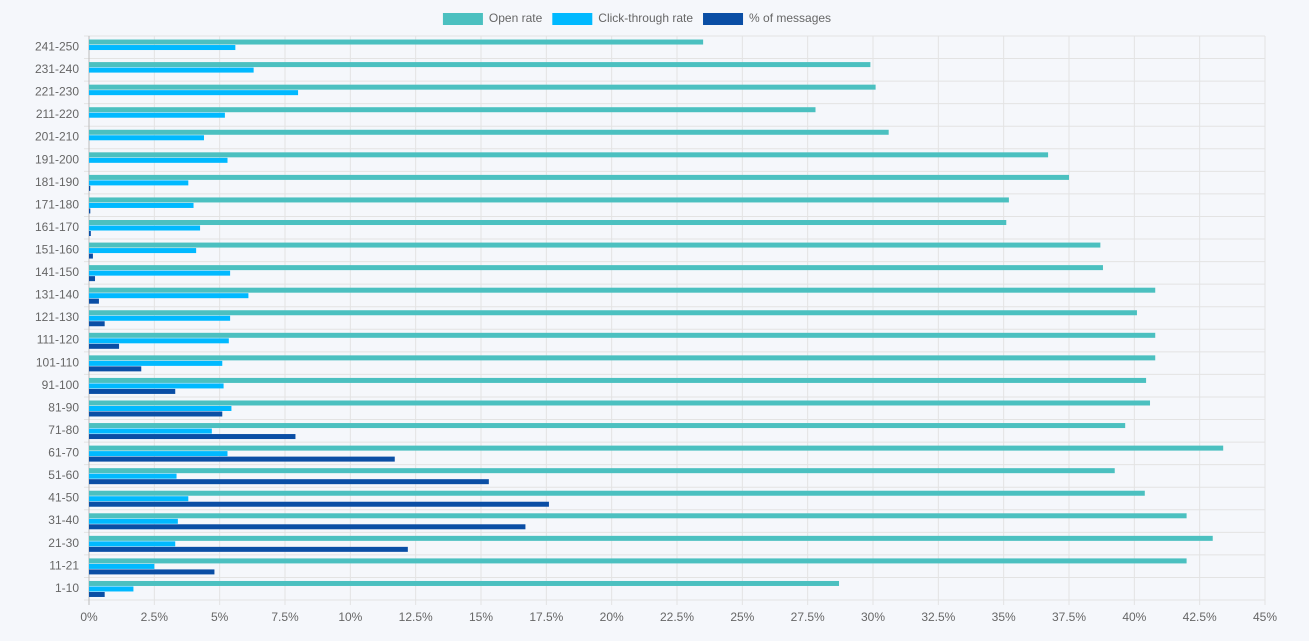 The width and height of the screenshot is (1309, 641). I want to click on x-tick-label: 5%, so click(220, 617).